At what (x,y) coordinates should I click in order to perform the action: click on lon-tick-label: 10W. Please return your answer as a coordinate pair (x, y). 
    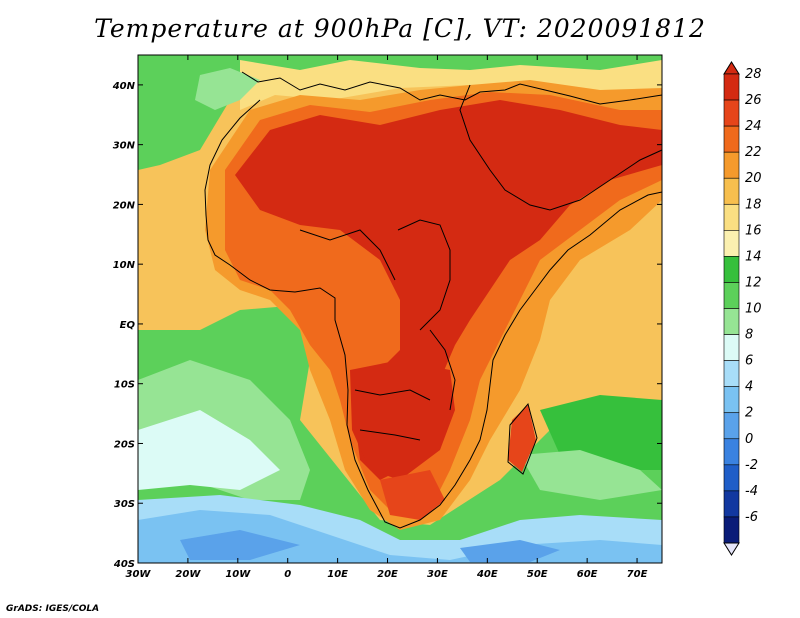
    Looking at the image, I should click on (238, 574).